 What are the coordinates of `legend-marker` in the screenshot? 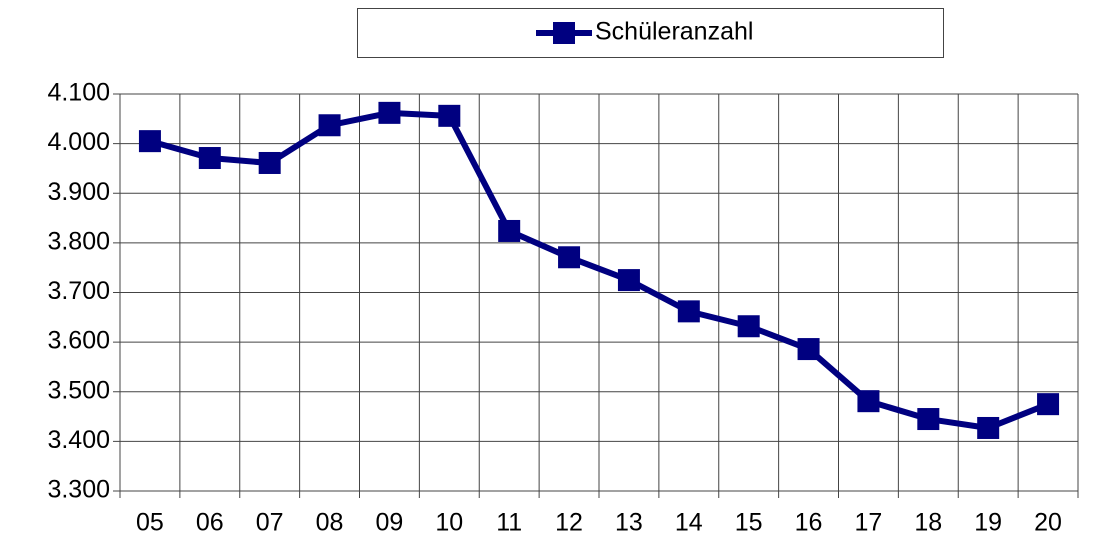 It's located at (564, 33).